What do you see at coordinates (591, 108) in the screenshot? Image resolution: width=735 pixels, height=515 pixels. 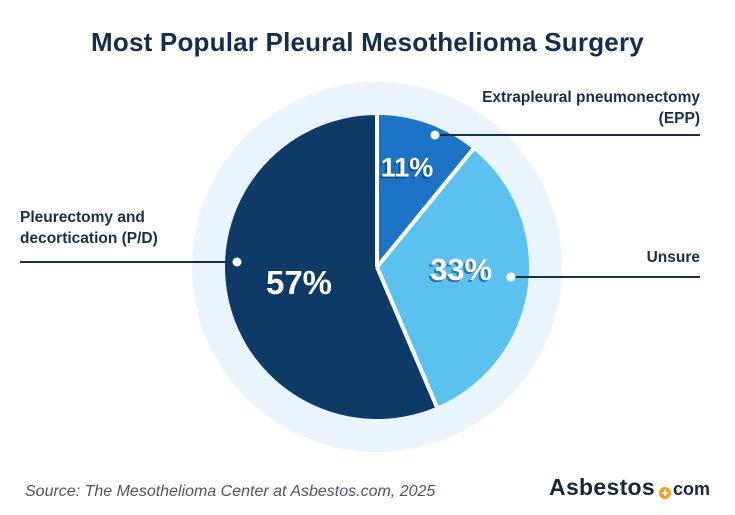 I see `callout-label-epp: Extrapleural pneumonectomy (EPP)` at bounding box center [591, 108].